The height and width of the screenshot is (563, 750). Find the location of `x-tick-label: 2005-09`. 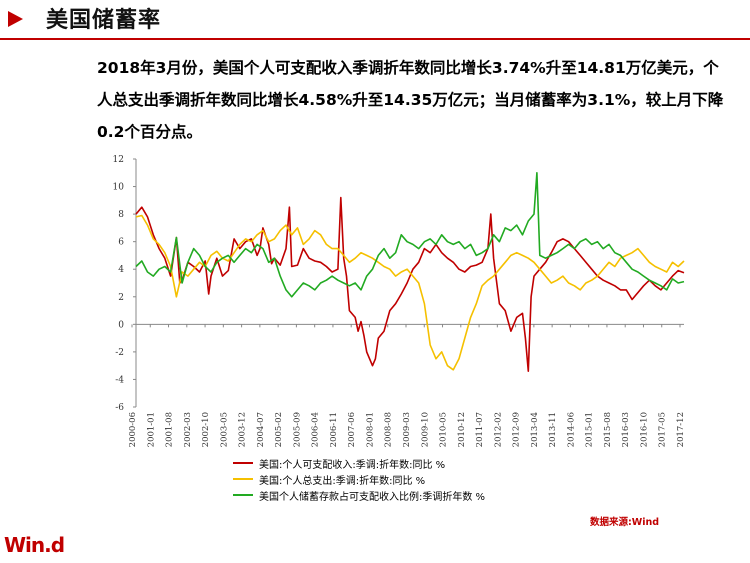

x-tick-label: 2005-09 is located at coordinates (297, 429).